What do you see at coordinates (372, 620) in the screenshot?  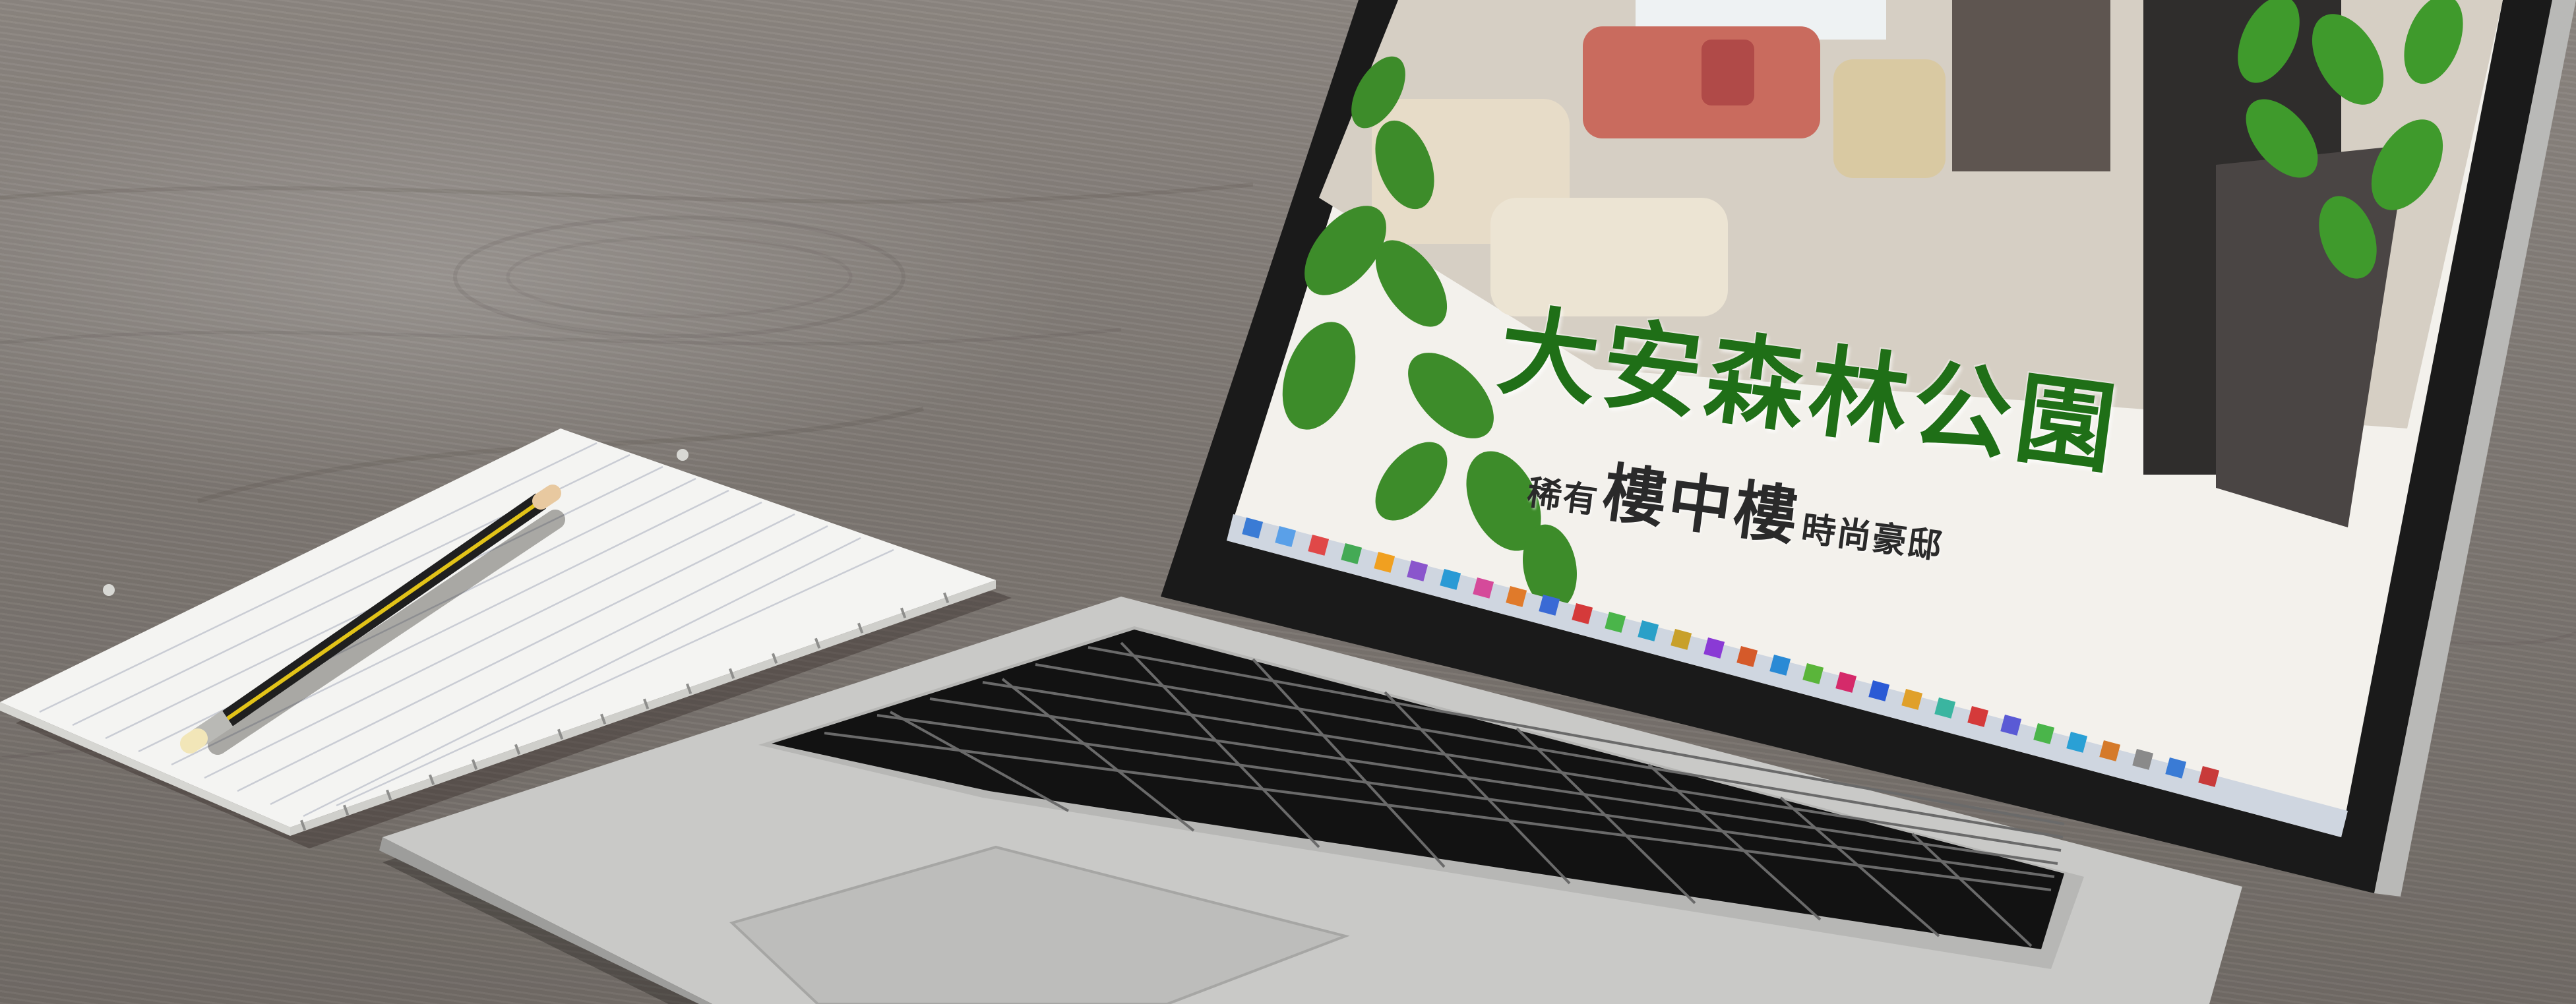 I see `pencil` at bounding box center [372, 620].